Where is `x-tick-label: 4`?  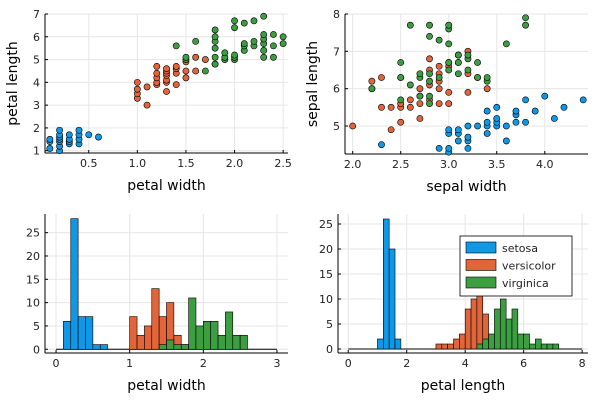 x-tick-label: 4 is located at coordinates (465, 363).